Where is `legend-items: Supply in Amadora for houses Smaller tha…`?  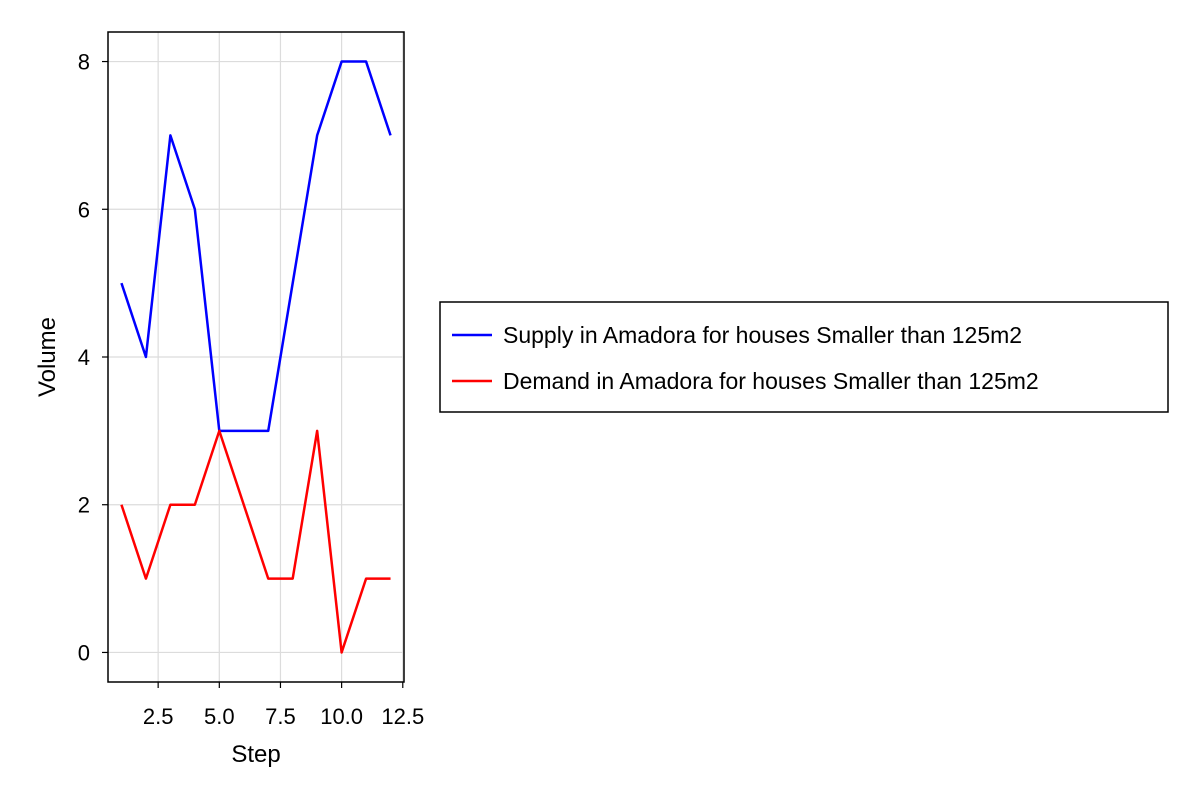
legend-items: Supply in Amadora for houses Smaller tha… is located at coordinates (745, 358).